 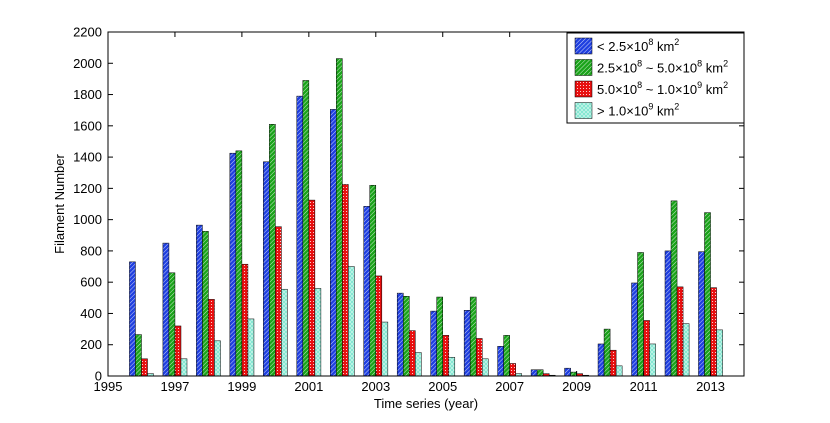 I want to click on x-tick-label: 2003, so click(x=375, y=386).